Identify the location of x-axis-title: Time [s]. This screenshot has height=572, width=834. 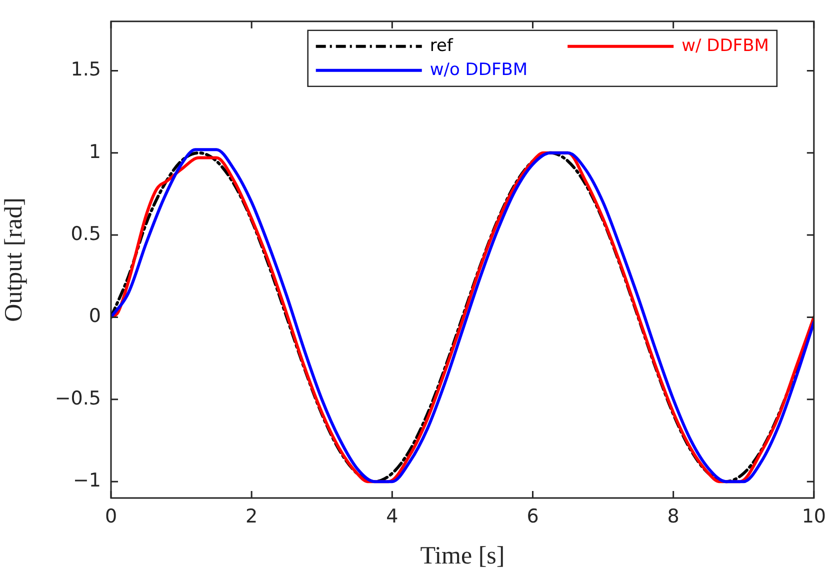
(462, 556).